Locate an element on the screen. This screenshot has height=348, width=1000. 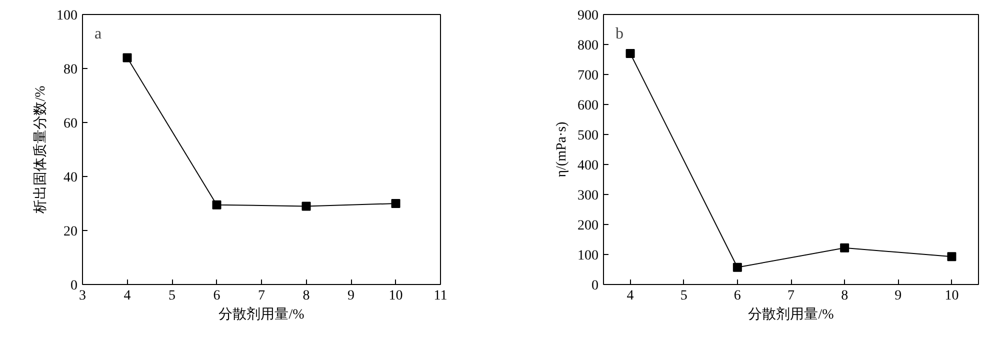
y-tick-label: 300 is located at coordinates (588, 196).